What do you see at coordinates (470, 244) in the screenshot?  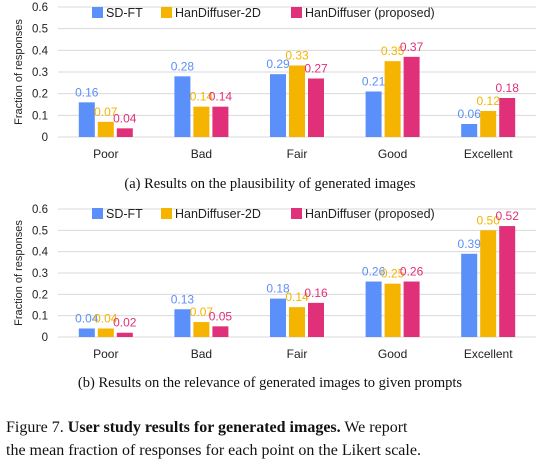 I see `data-label: 0.39` at bounding box center [470, 244].